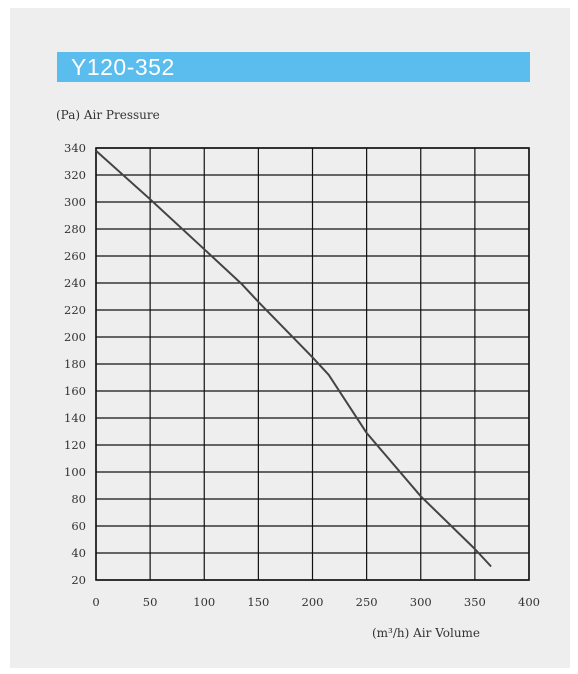  I want to click on x-axis-label: (m³/h) Air Volume, so click(426, 633).